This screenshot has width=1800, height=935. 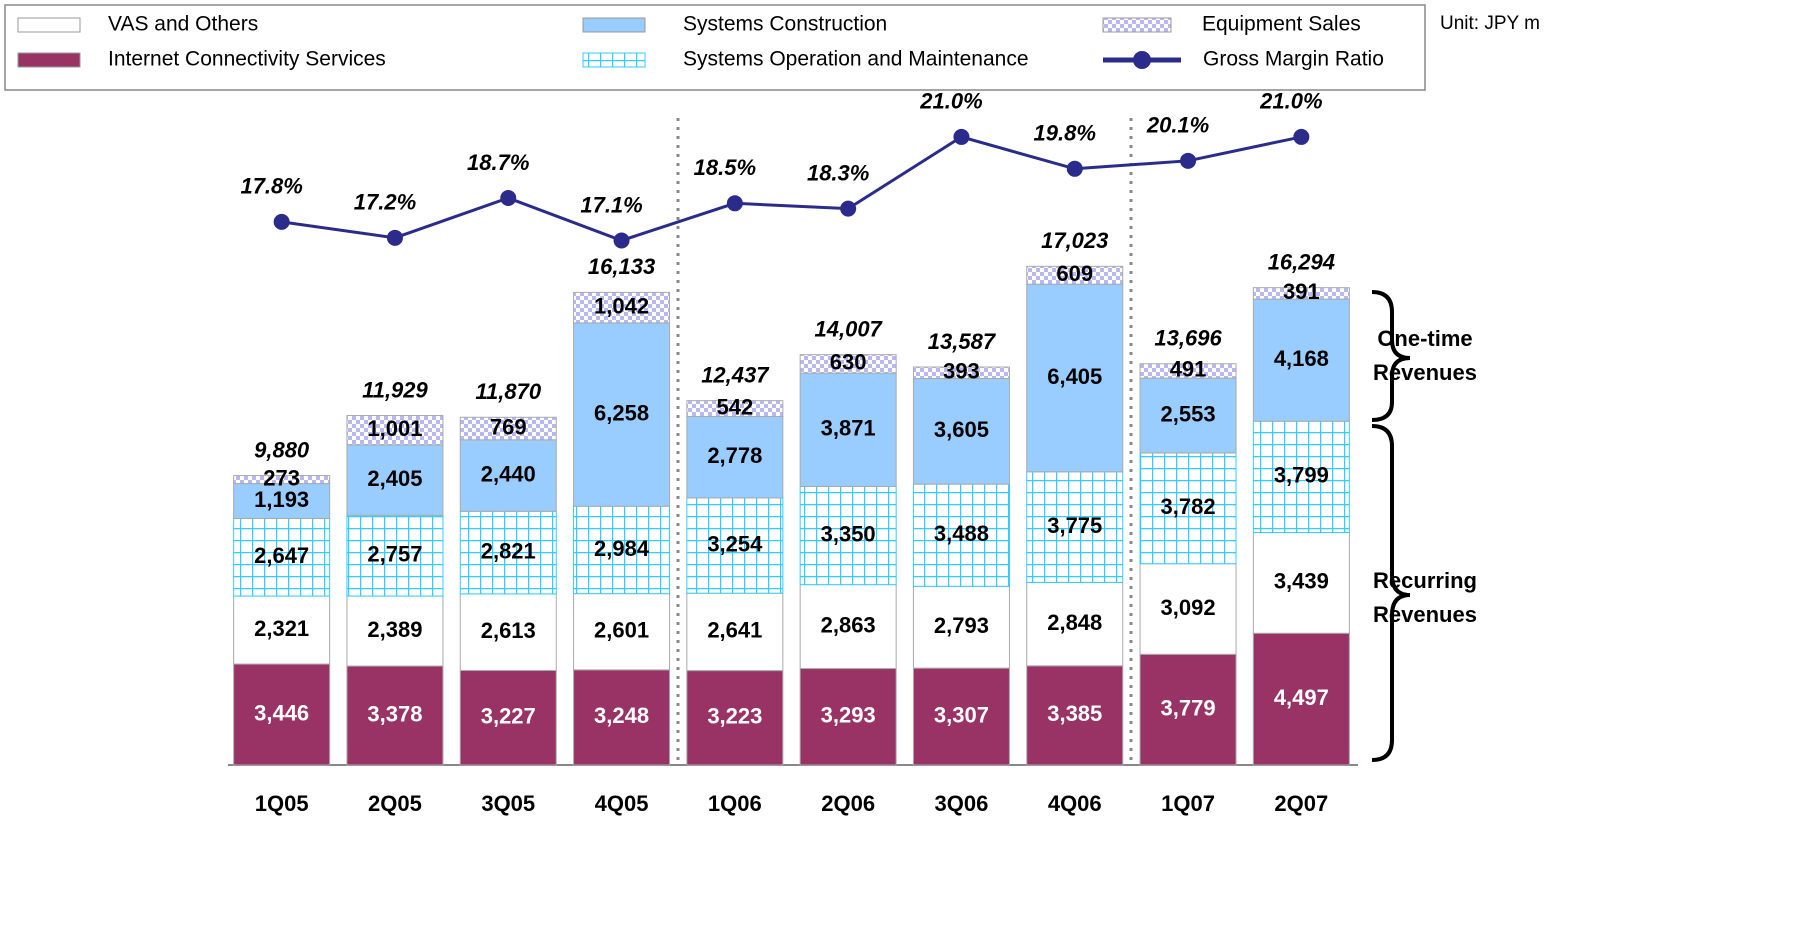 I want to click on legend-label: Equipment Sales, so click(x=1281, y=24).